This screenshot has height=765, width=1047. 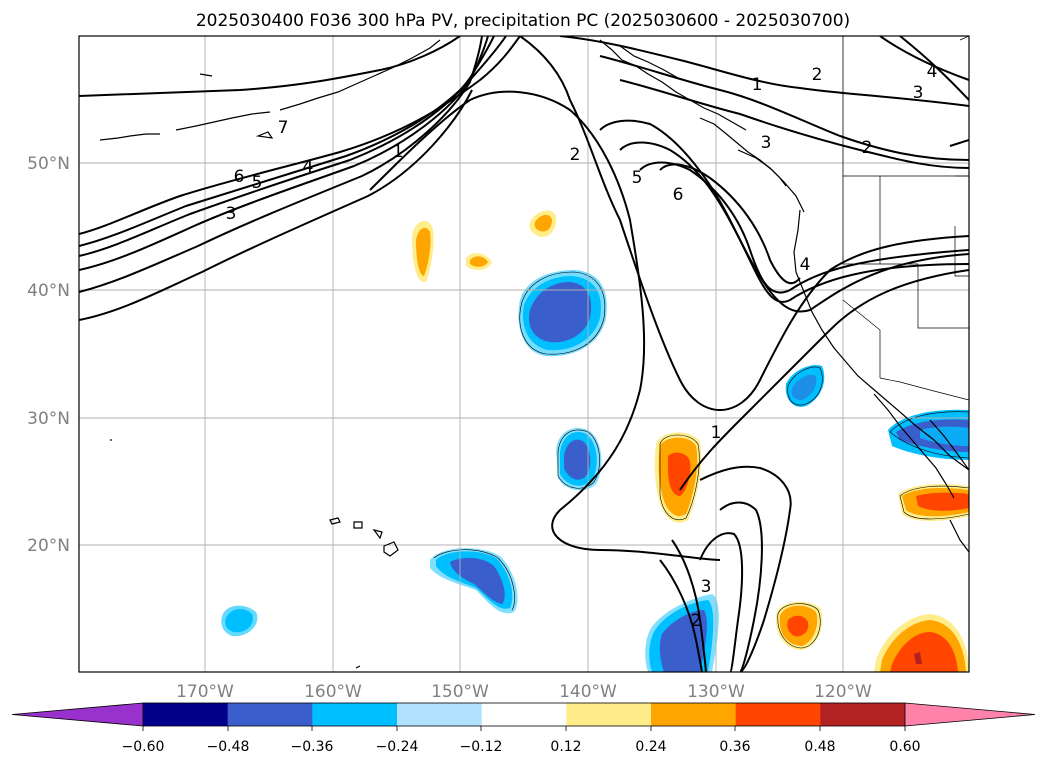 I want to click on precip-blob-27n-141w, so click(x=579, y=459).